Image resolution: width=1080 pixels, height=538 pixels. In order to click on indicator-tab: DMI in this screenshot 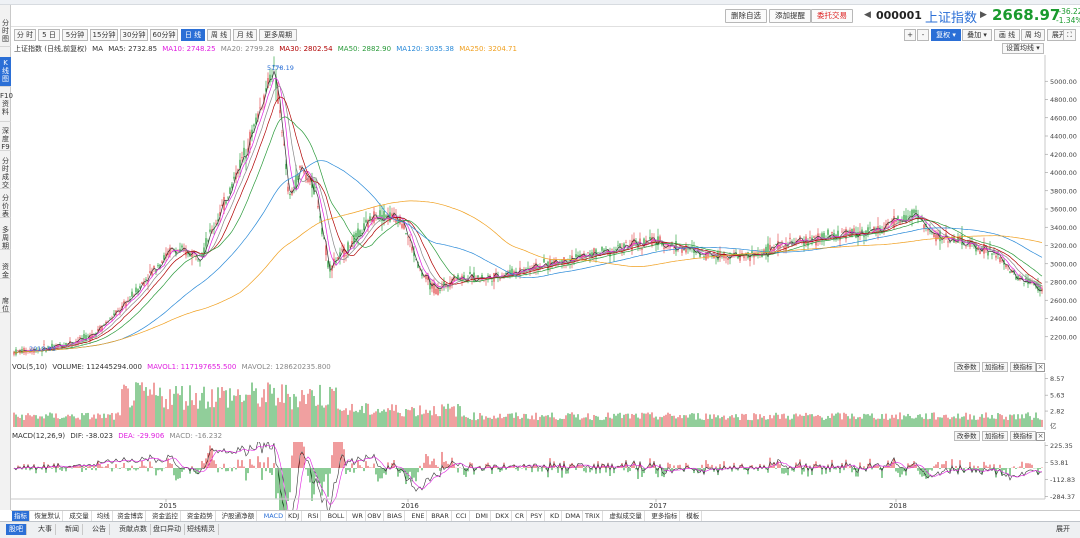, I will do `click(482, 516)`.